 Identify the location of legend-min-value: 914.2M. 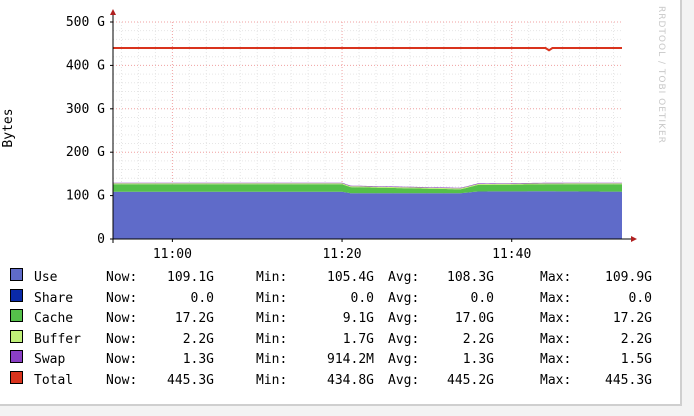
(350, 359).